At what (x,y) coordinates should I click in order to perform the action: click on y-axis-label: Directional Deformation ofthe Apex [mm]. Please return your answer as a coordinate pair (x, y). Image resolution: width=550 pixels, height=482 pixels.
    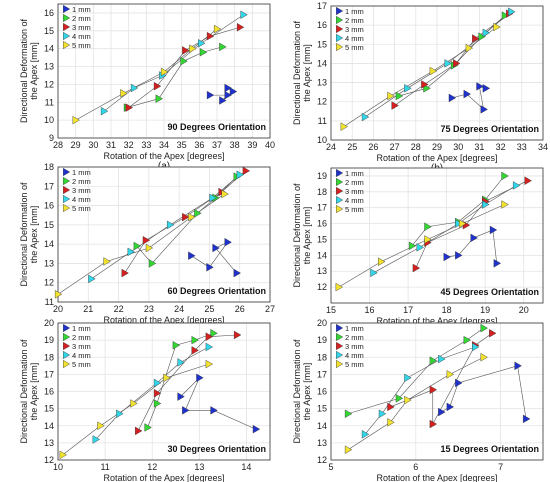
    Looking at the image, I should click on (302, 391).